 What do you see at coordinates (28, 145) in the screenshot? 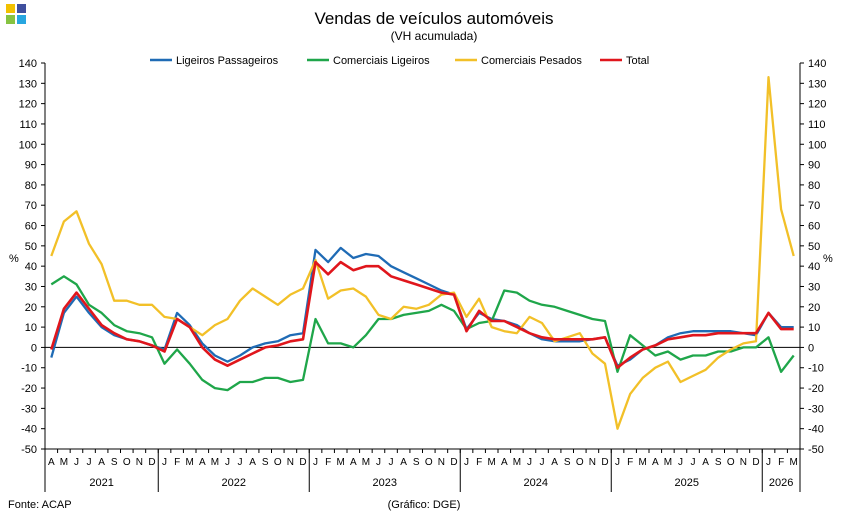
I see `y-tick-label-left: 100` at bounding box center [28, 145].